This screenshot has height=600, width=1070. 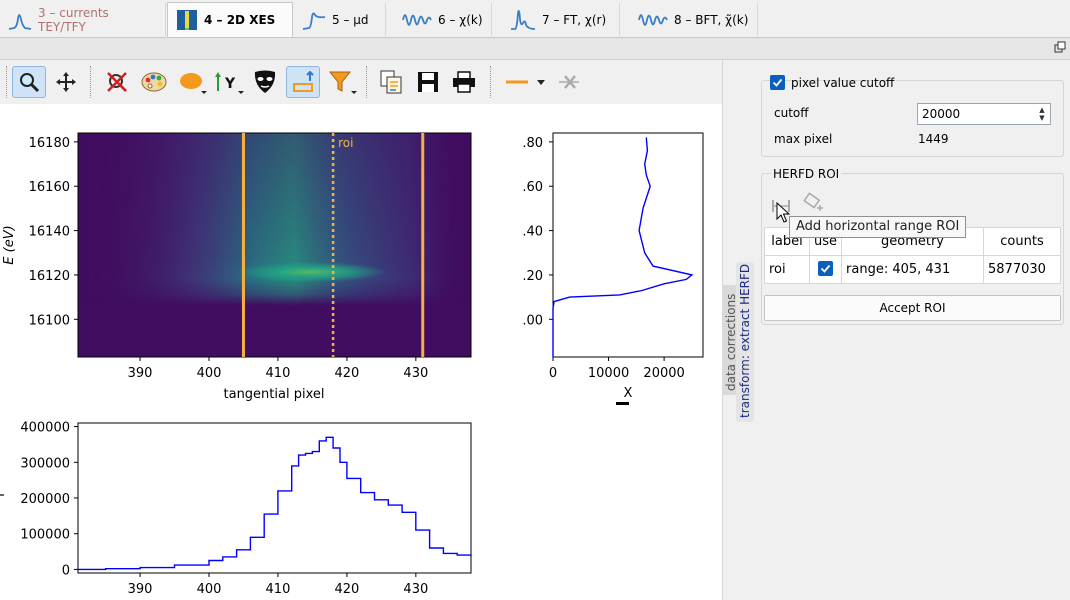 I want to click on y-tick-label: .40, so click(x=532, y=232).